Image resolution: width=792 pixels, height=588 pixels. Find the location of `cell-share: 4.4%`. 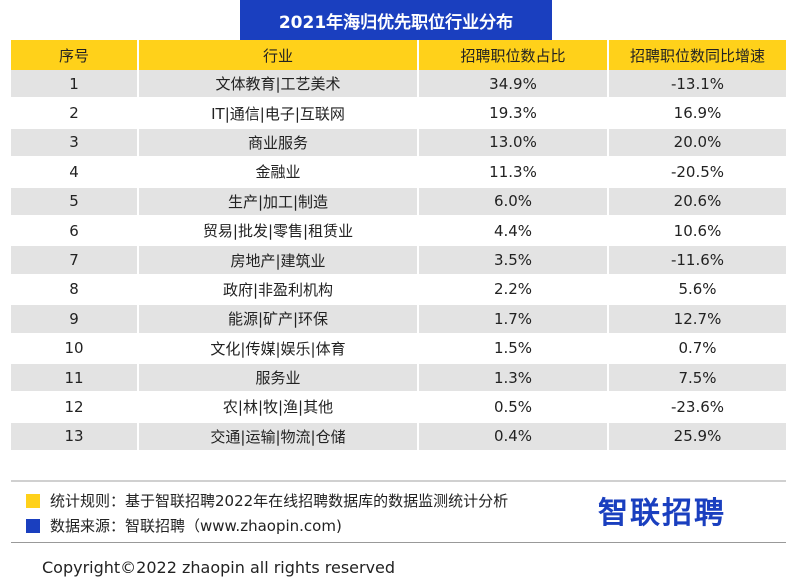

cell-share: 4.4% is located at coordinates (514, 231).